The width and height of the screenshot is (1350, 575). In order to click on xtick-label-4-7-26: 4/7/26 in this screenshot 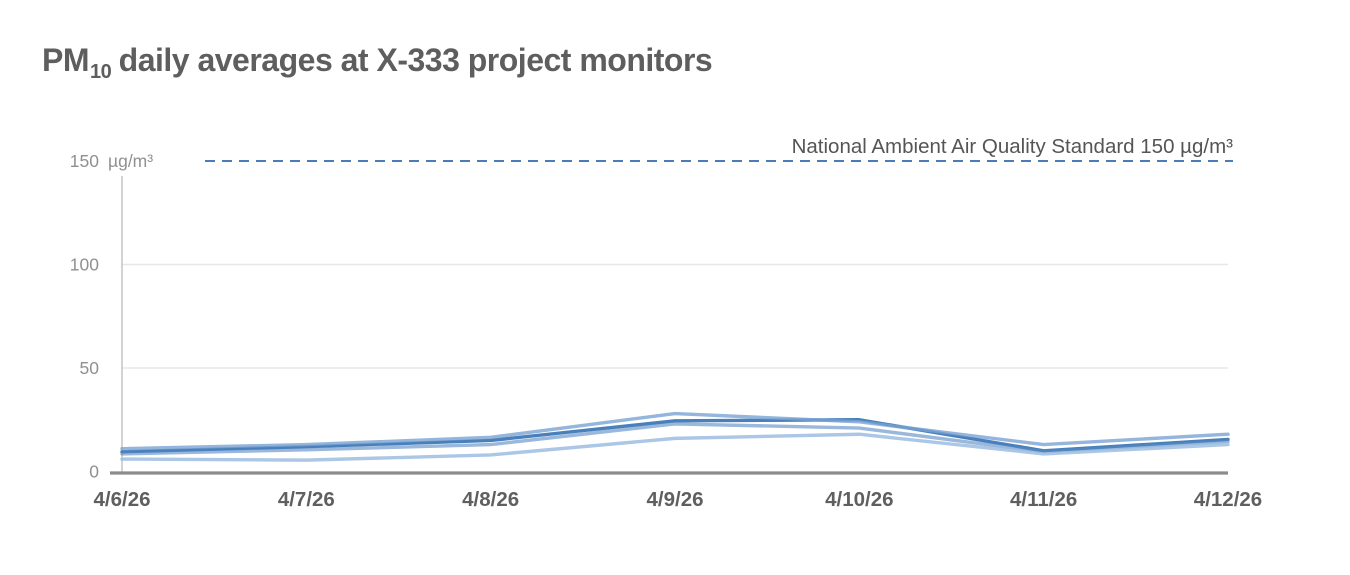, I will do `click(306, 499)`.